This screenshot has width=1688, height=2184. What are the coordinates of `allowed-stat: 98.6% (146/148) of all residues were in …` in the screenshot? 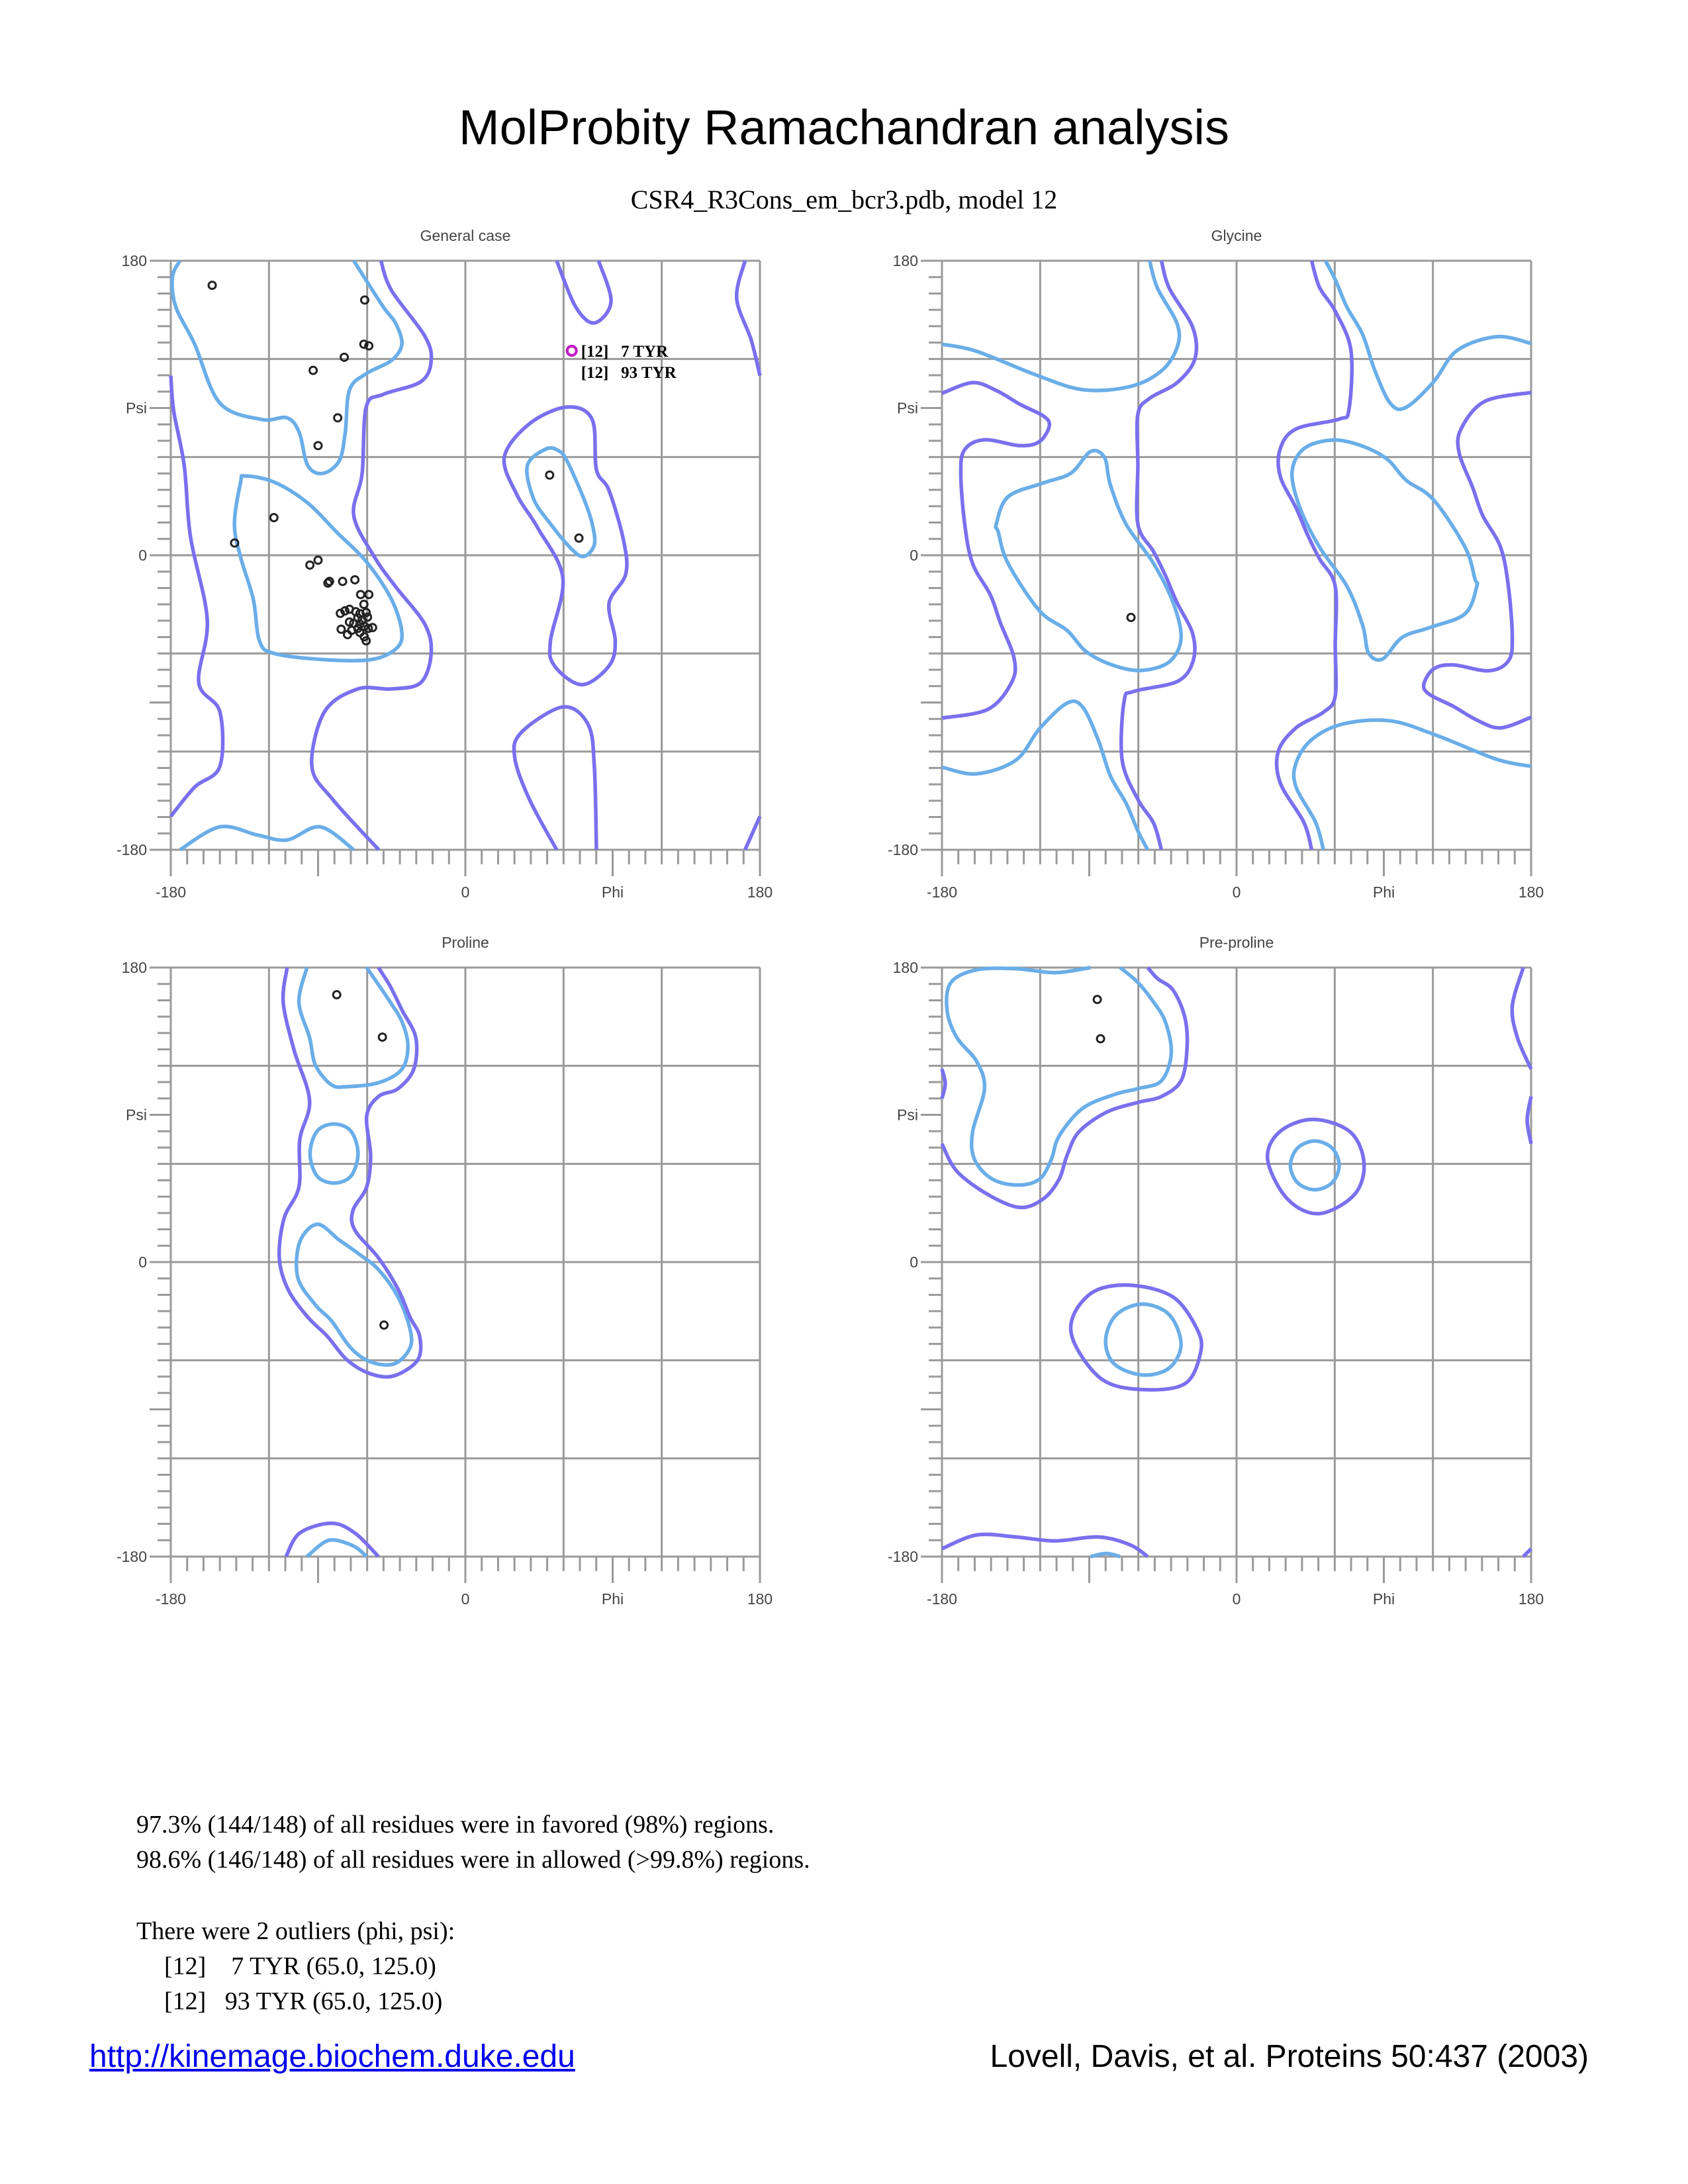 It's located at (473, 1860).